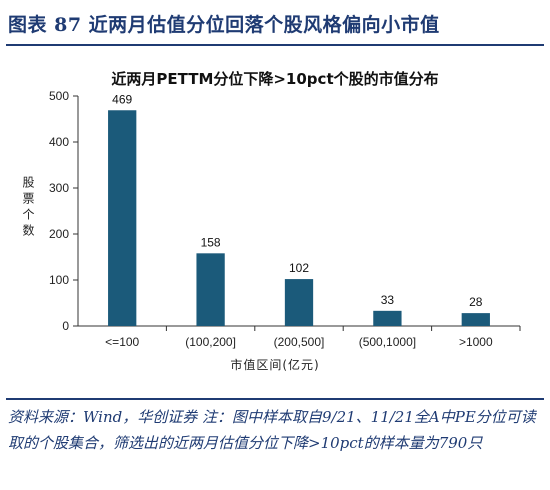 Image resolution: width=550 pixels, height=490 pixels. I want to click on x-tick-label: (500,1000], so click(387, 342).